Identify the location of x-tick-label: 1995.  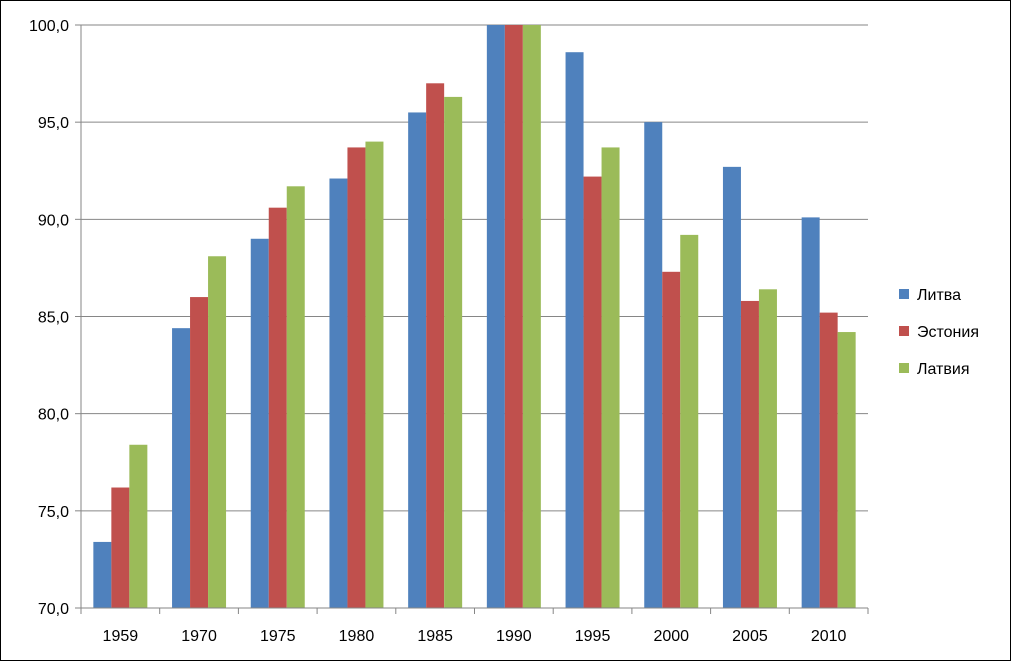
(593, 636).